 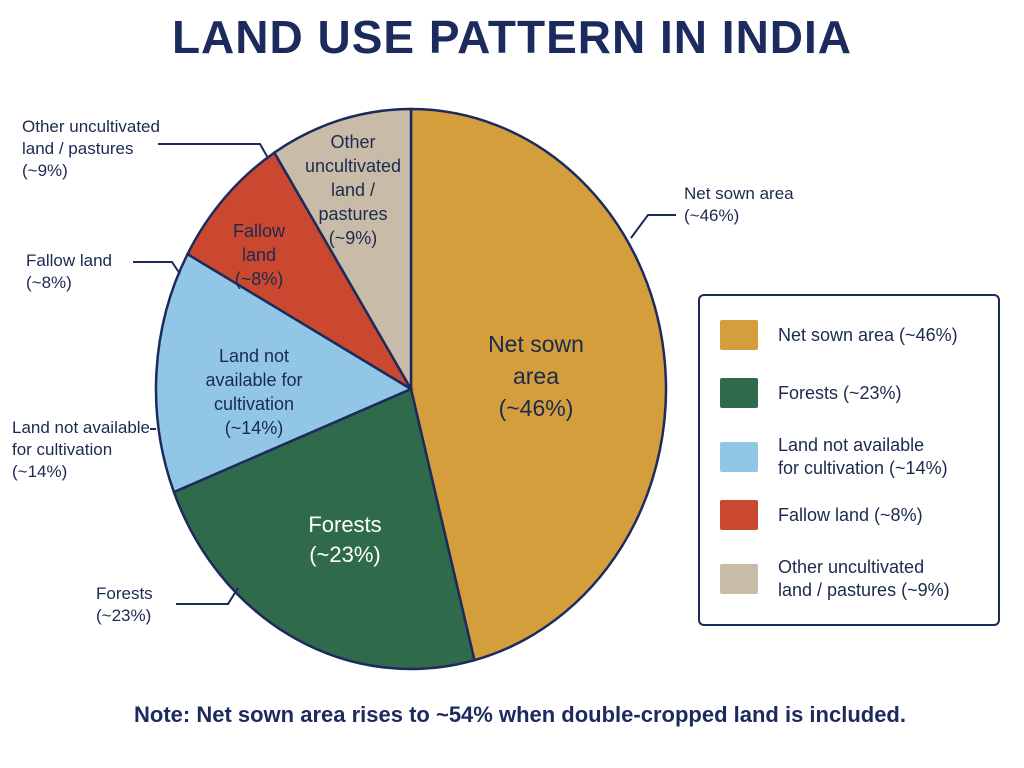 I want to click on outer-label-line: (~9%), so click(x=45, y=170).